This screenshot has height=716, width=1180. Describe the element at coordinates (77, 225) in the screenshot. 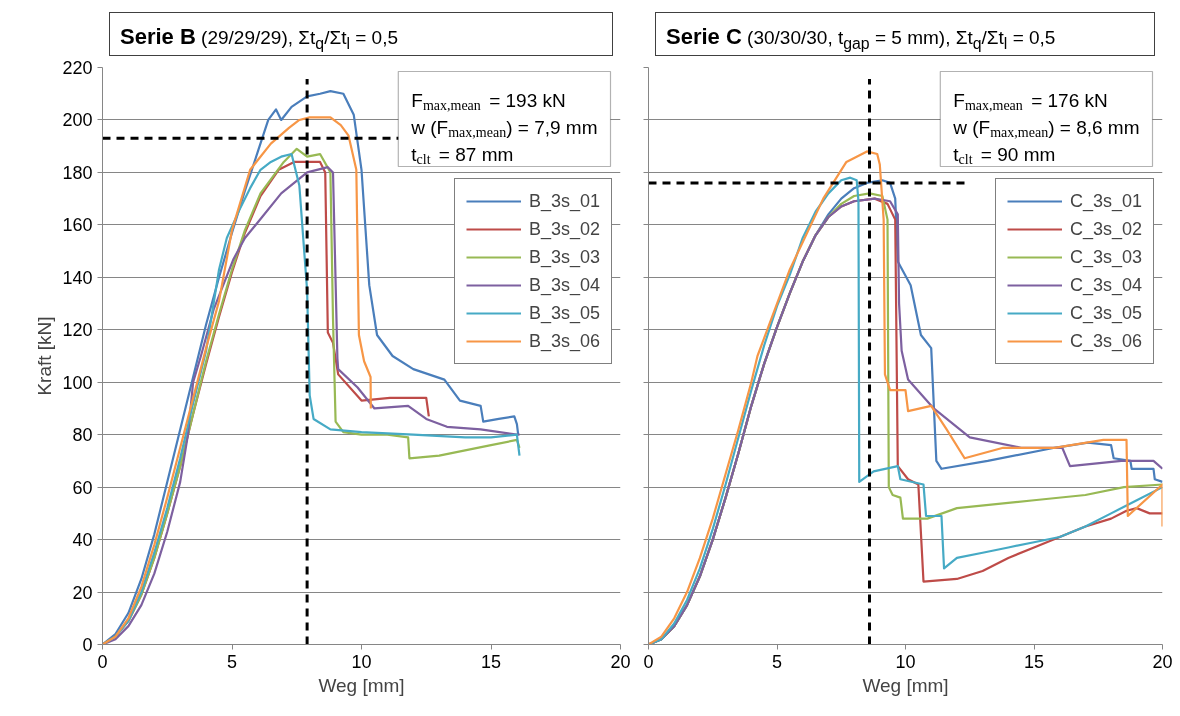

I see `y-tick-label: 160` at that location.